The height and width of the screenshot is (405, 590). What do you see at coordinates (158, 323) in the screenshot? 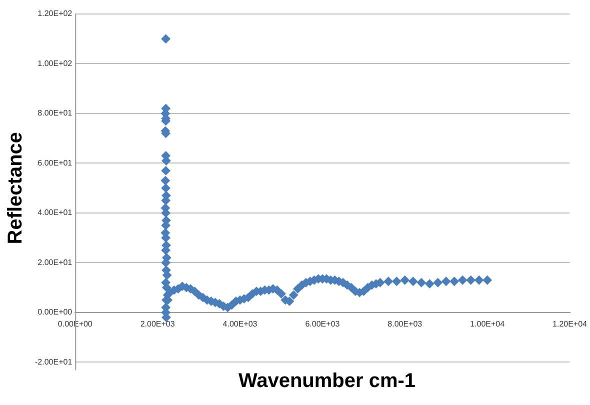
I see `x-tick-label: 2.00E+03` at bounding box center [158, 323].